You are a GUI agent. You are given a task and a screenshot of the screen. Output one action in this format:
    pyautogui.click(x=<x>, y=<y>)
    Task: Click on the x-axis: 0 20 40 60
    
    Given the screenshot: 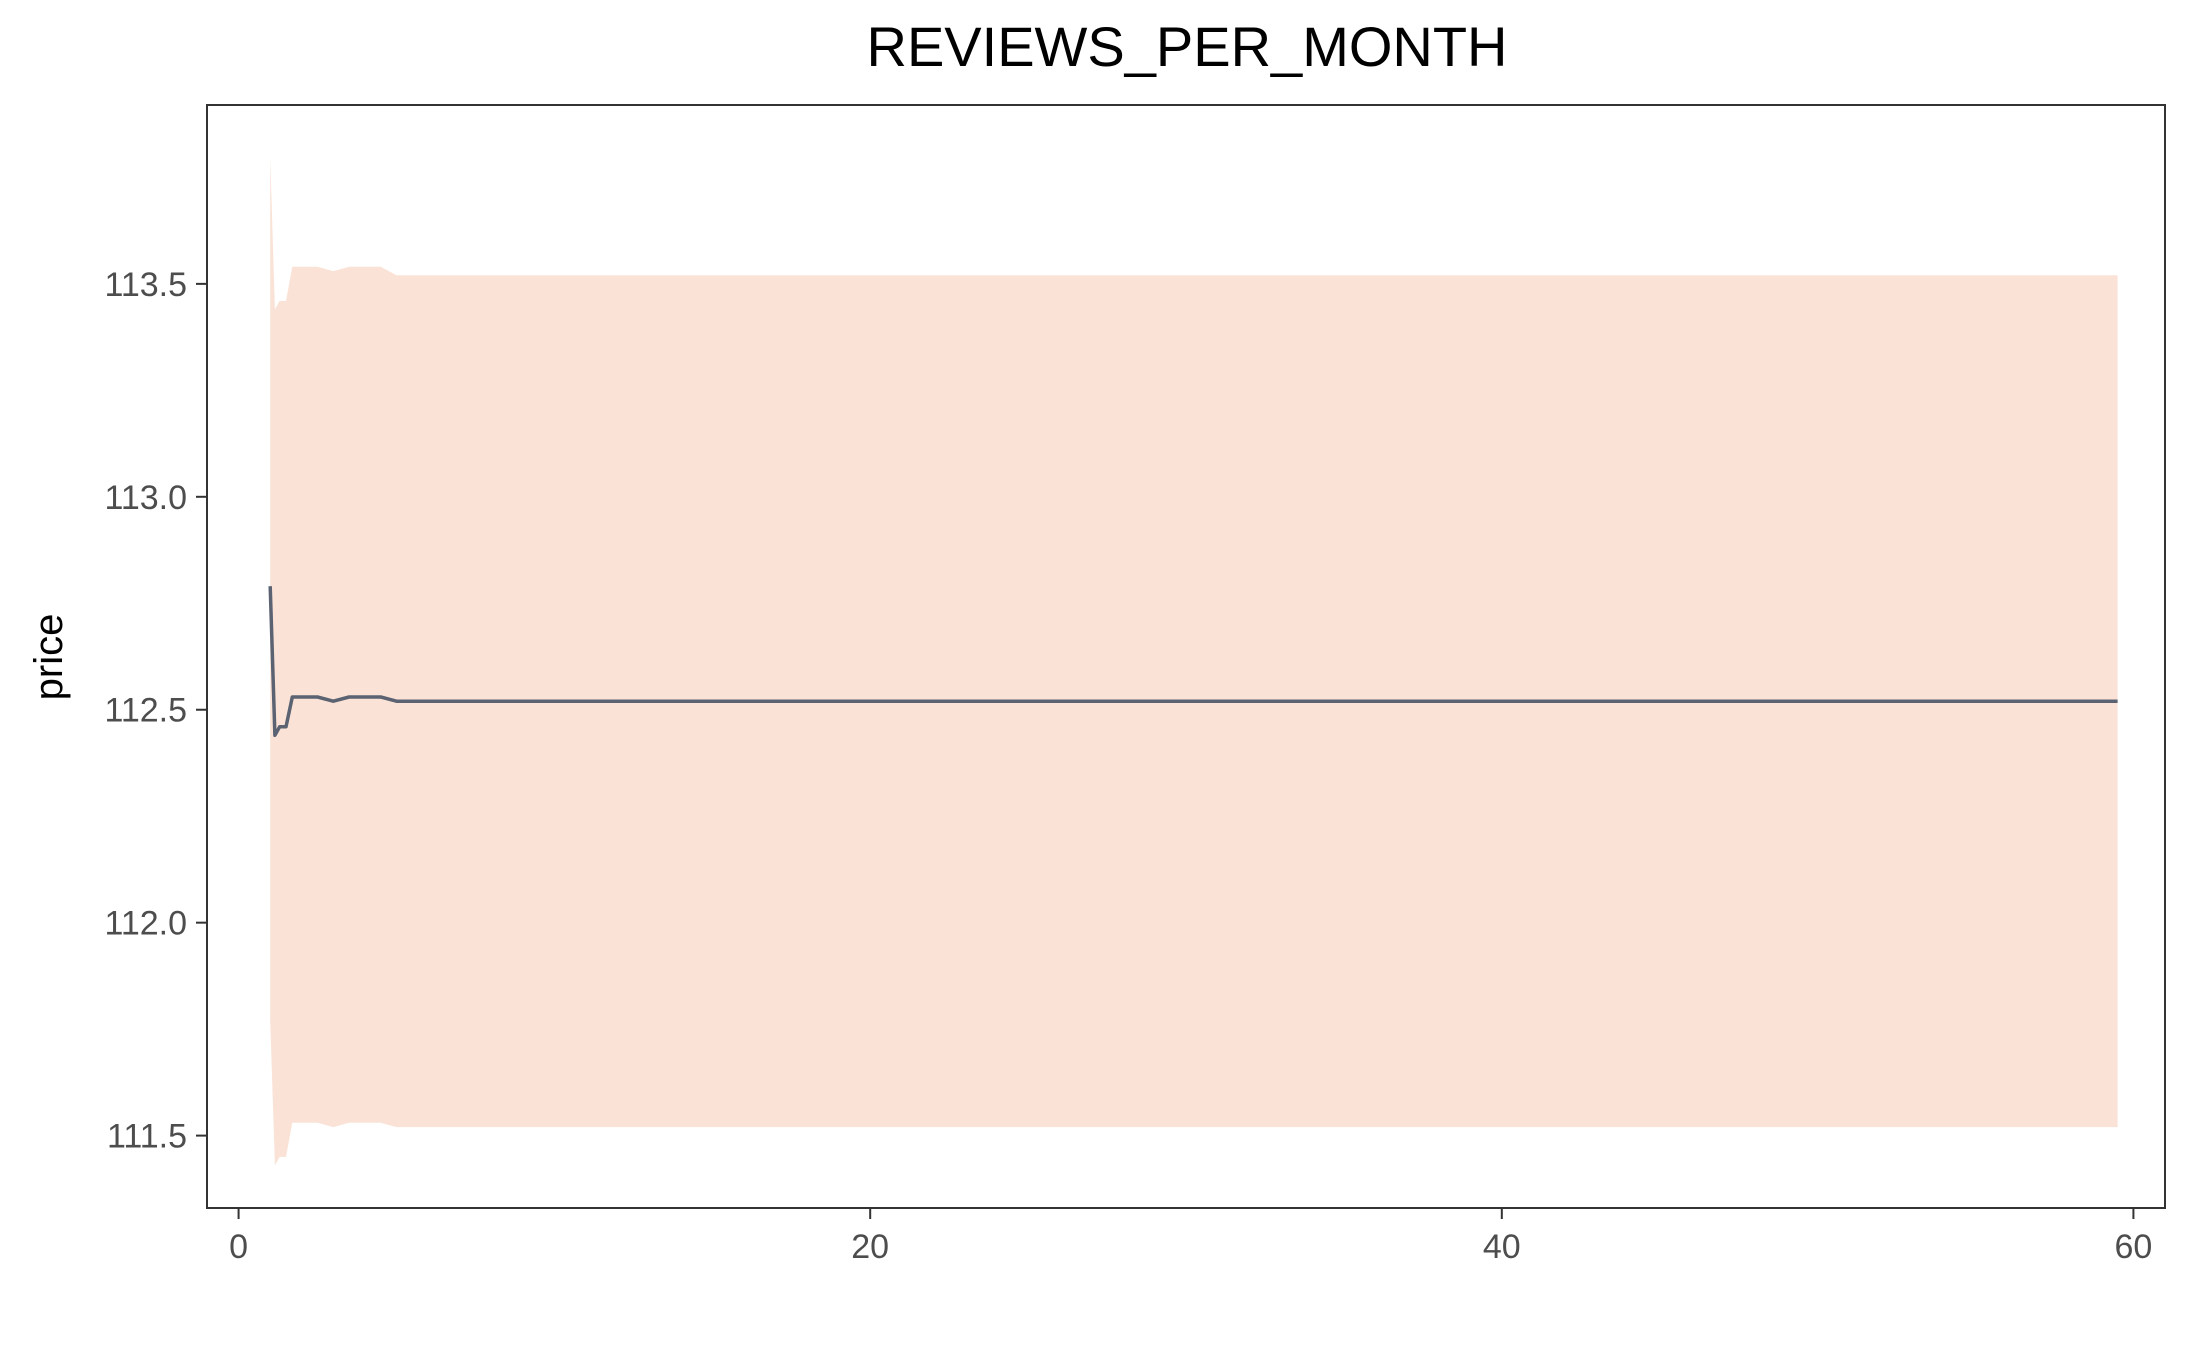 What is the action you would take?
    pyautogui.click(x=1190, y=1237)
    